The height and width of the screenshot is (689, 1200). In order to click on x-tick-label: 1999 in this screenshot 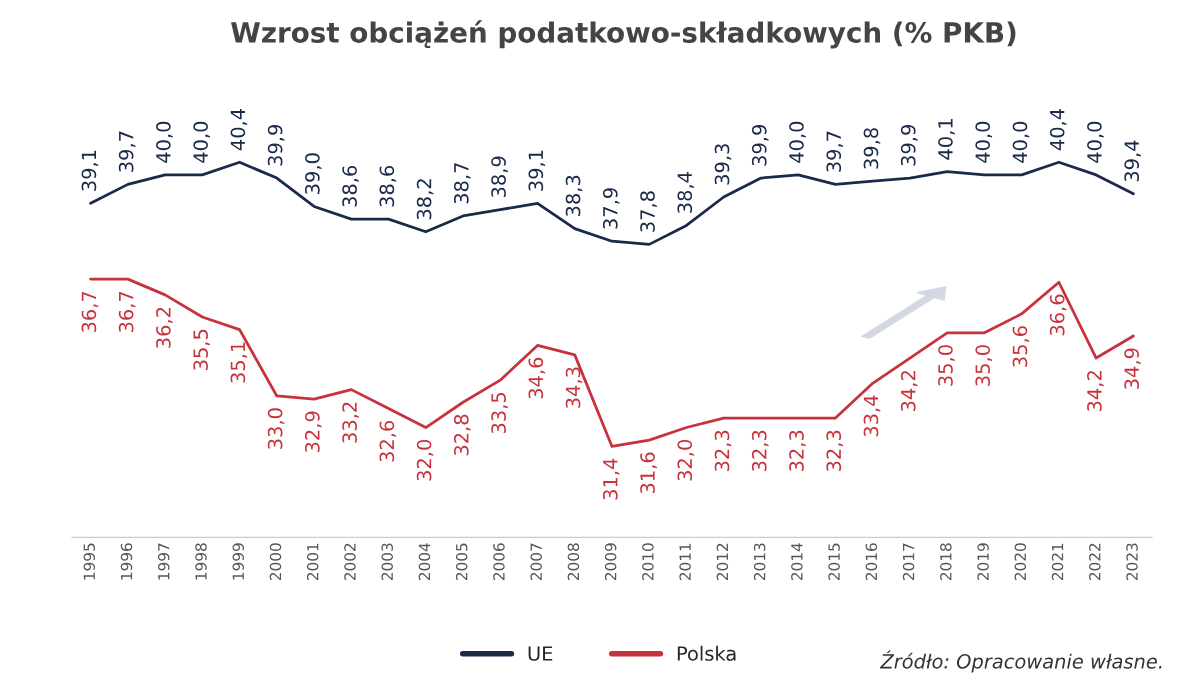, I will do `click(238, 561)`.